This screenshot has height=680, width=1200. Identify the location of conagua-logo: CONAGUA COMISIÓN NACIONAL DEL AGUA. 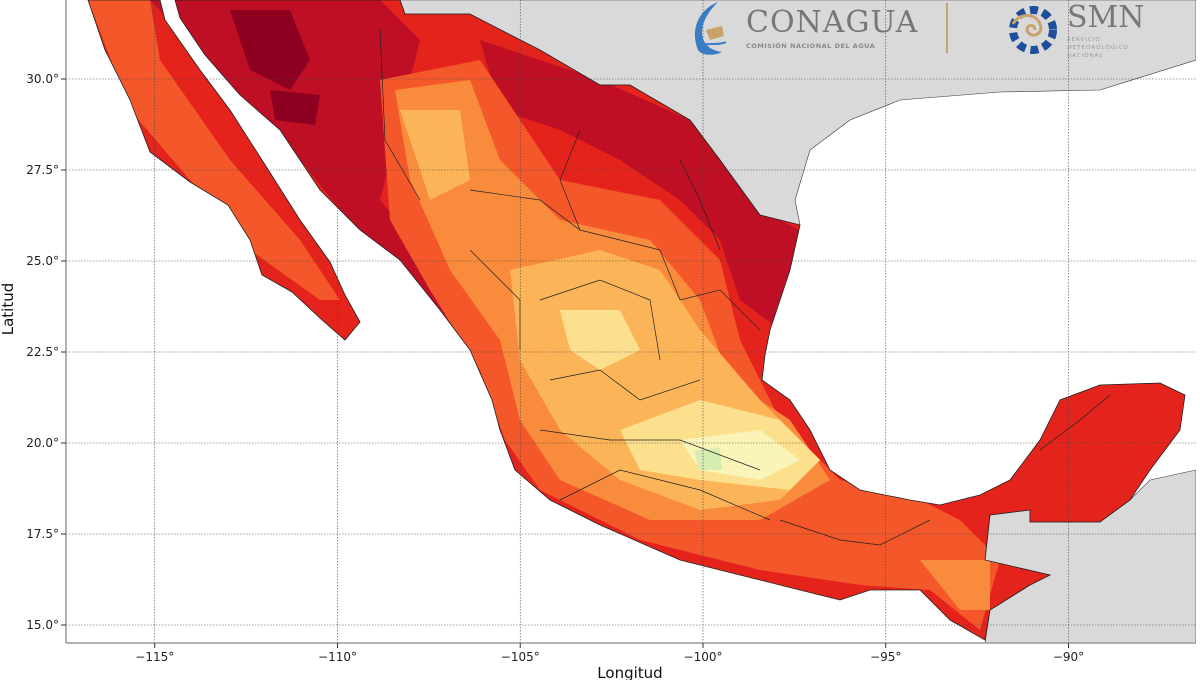
(818, 28).